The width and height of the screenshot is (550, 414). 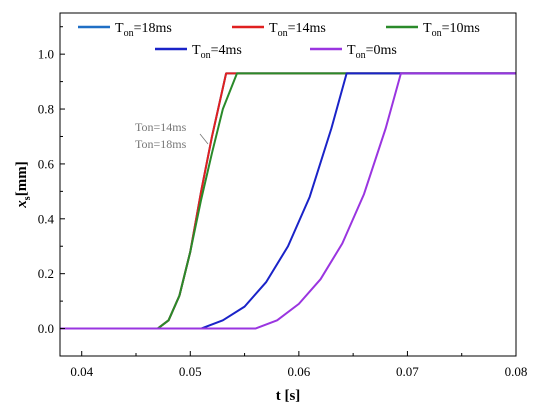 I want to click on x-tick-label: 0.04, so click(x=81, y=371).